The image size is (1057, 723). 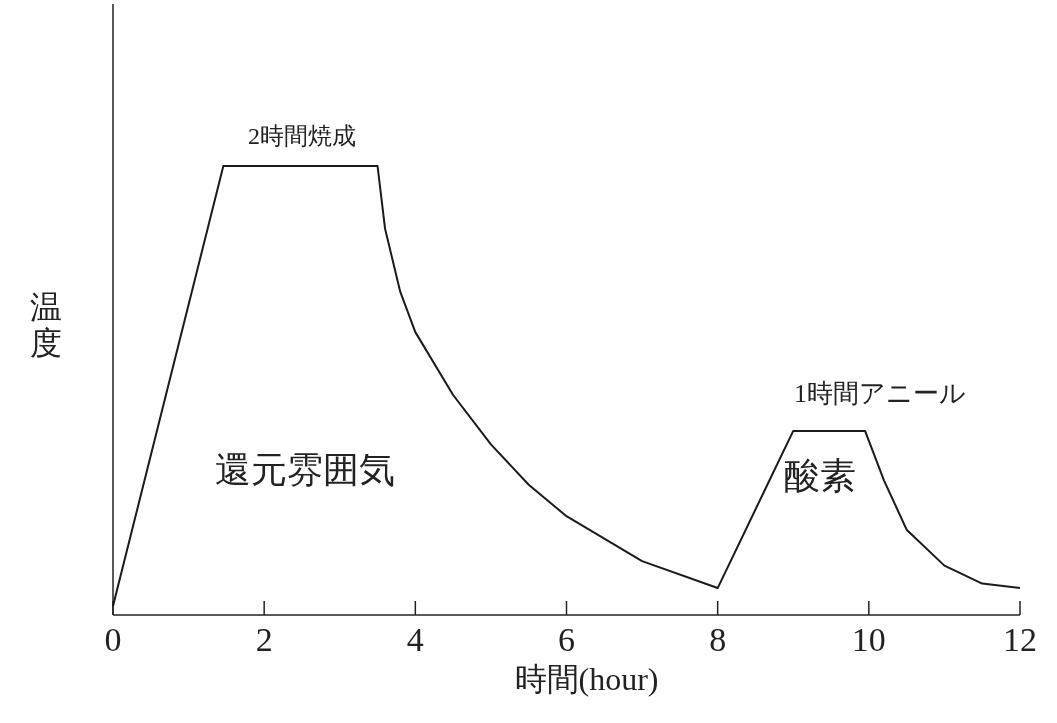 I want to click on annotation: 酸素, so click(x=820, y=476).